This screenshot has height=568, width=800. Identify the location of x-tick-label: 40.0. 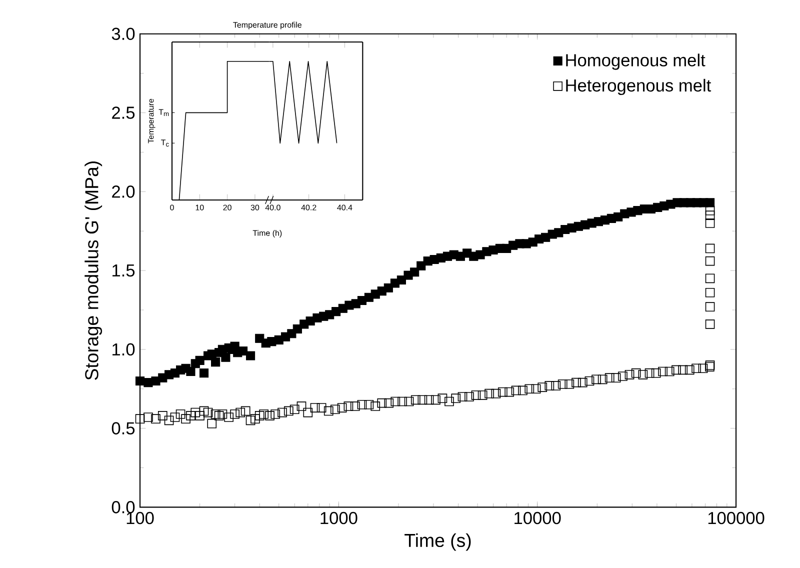
(272, 207).